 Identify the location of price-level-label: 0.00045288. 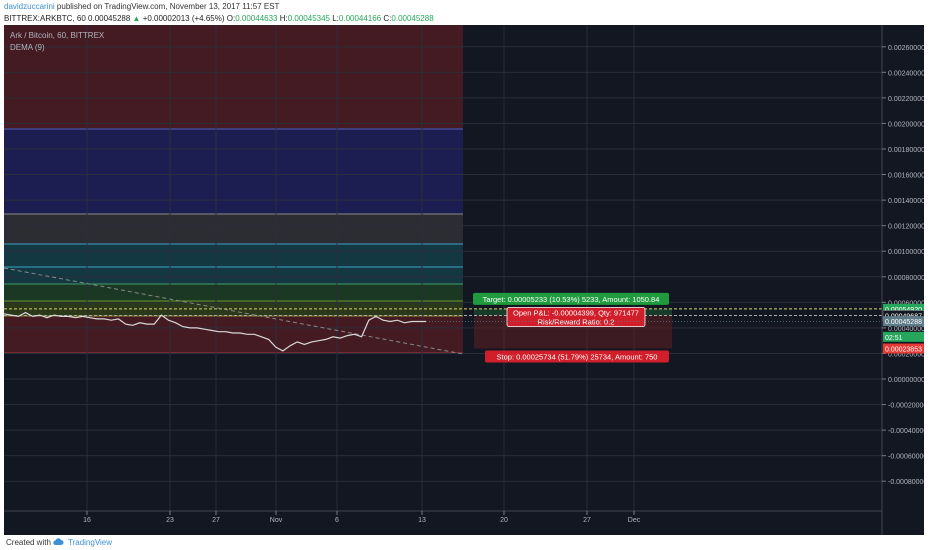
(903, 322).